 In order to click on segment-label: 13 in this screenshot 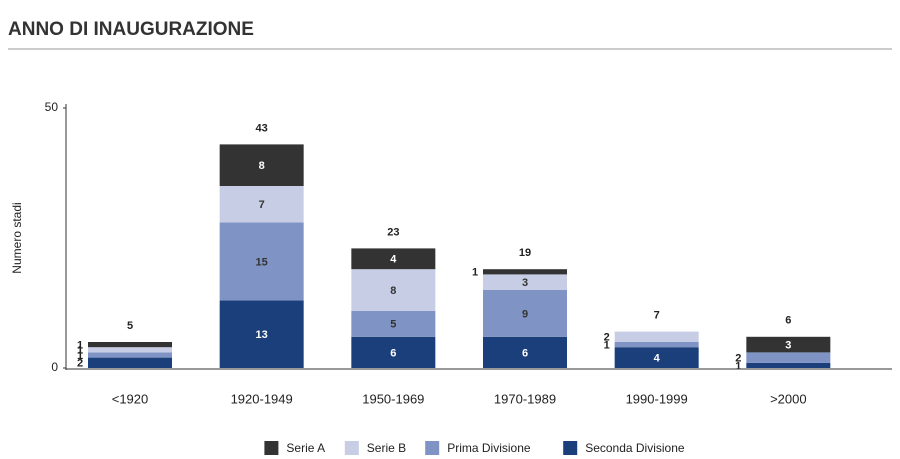, I will do `click(262, 335)`.